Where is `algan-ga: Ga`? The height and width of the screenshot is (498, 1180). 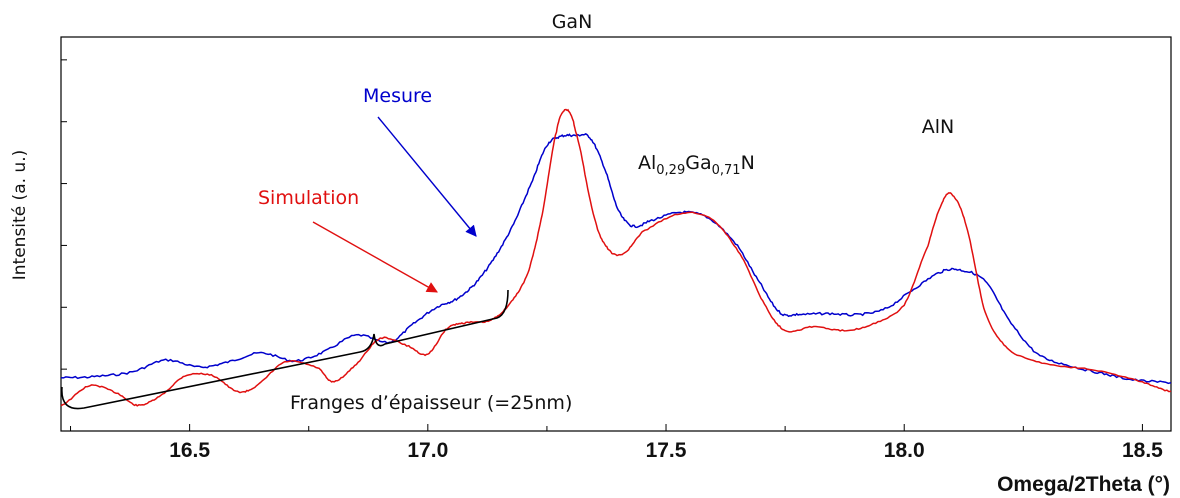 algan-ga: Ga is located at coordinates (698, 163).